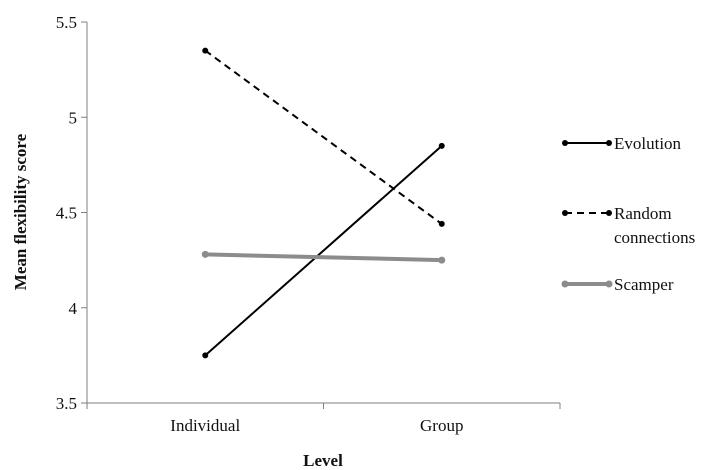 Image resolution: width=715 pixels, height=470 pixels. What do you see at coordinates (628, 225) in the screenshot?
I see `legend-item: Random connections` at bounding box center [628, 225].